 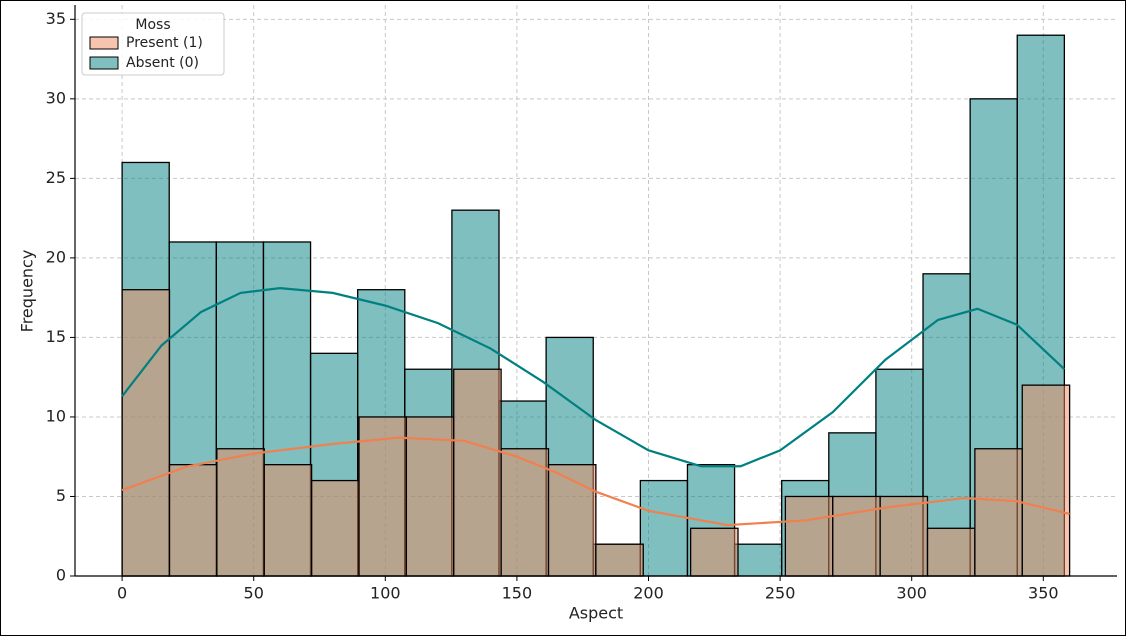 I want to click on y-tick-label: 15, so click(x=56, y=336).